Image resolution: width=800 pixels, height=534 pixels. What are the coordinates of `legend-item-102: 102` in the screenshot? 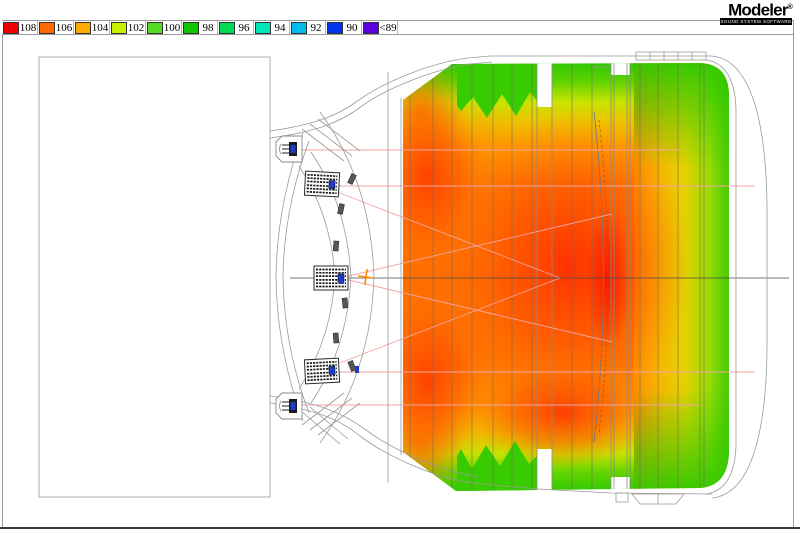 It's located at (128, 27).